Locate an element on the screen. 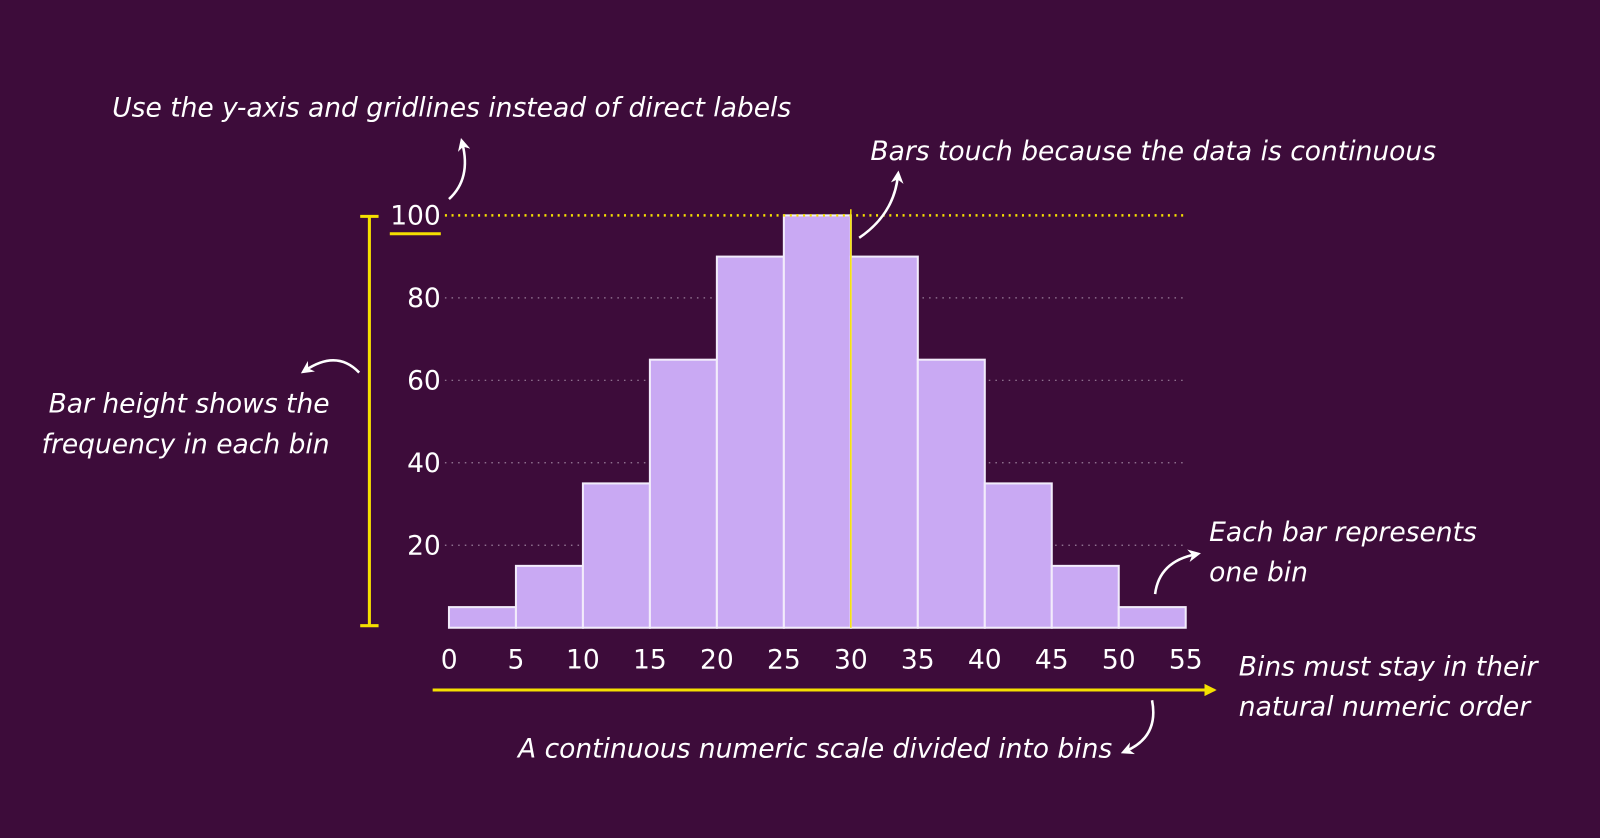  y-axis-bracket is located at coordinates (369, 421).